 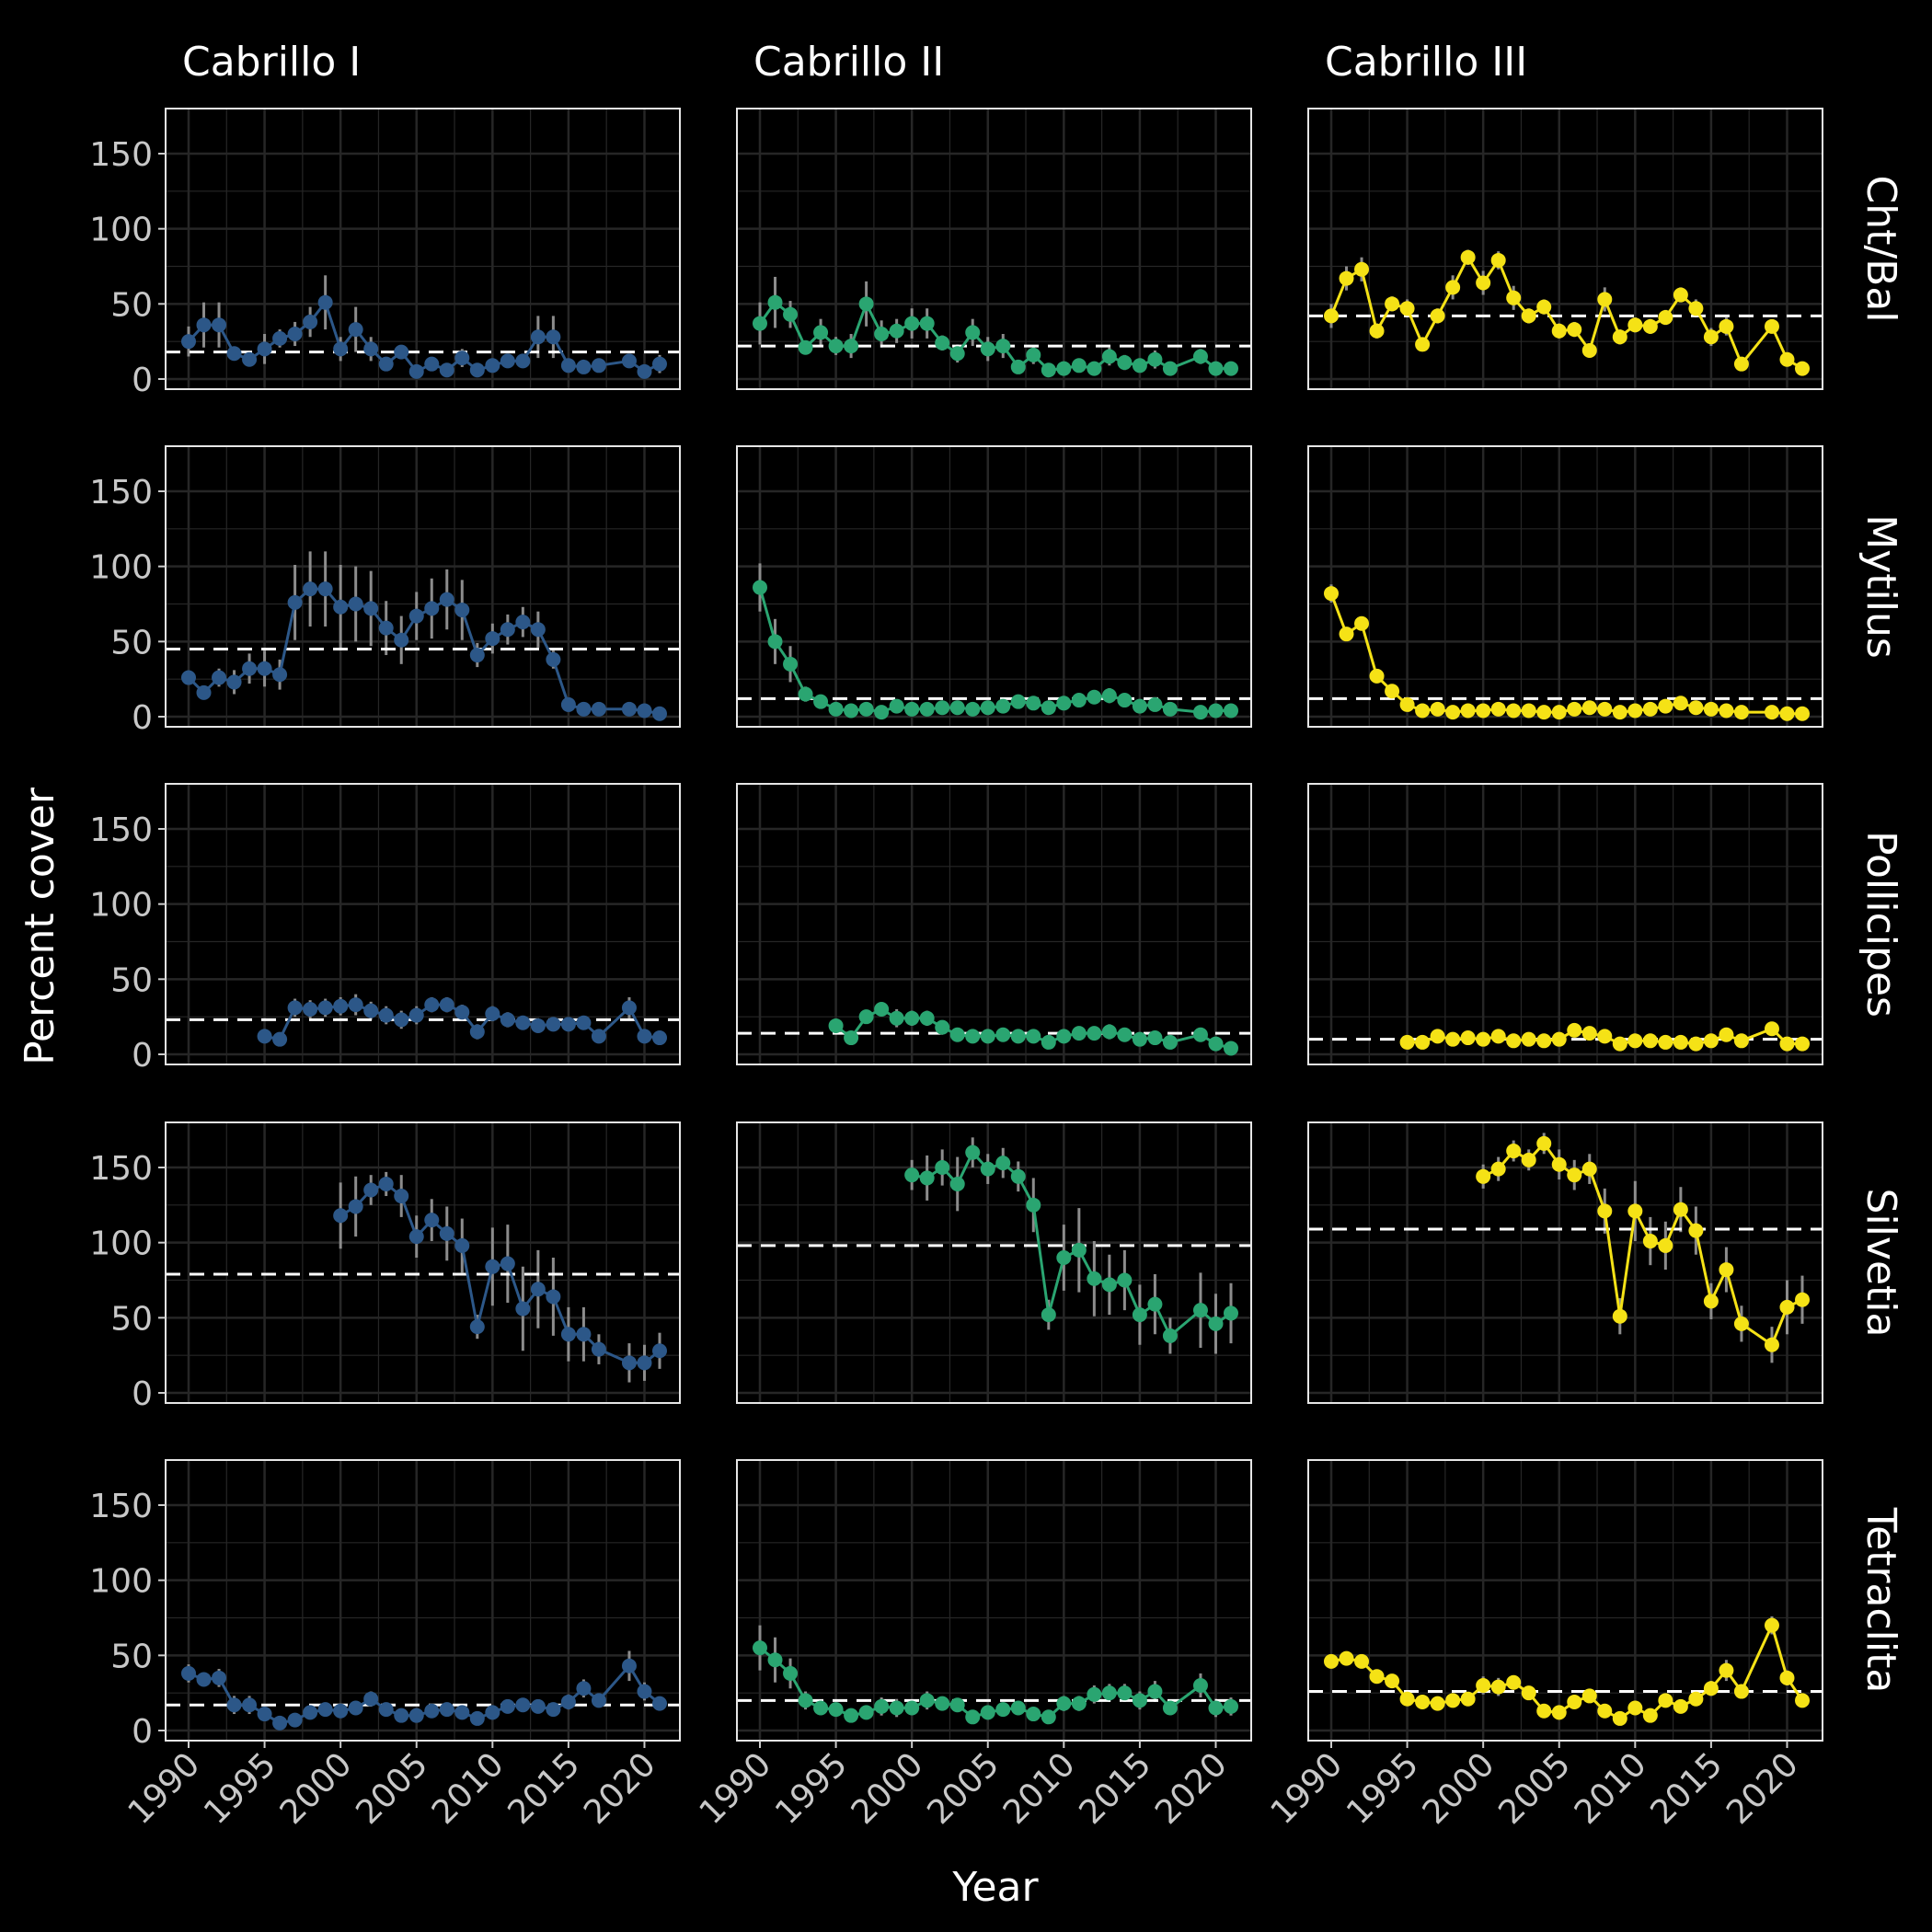 What do you see at coordinates (568, 366) in the screenshot?
I see `data-point-cabrillo-i-cht-bal-2015` at bounding box center [568, 366].